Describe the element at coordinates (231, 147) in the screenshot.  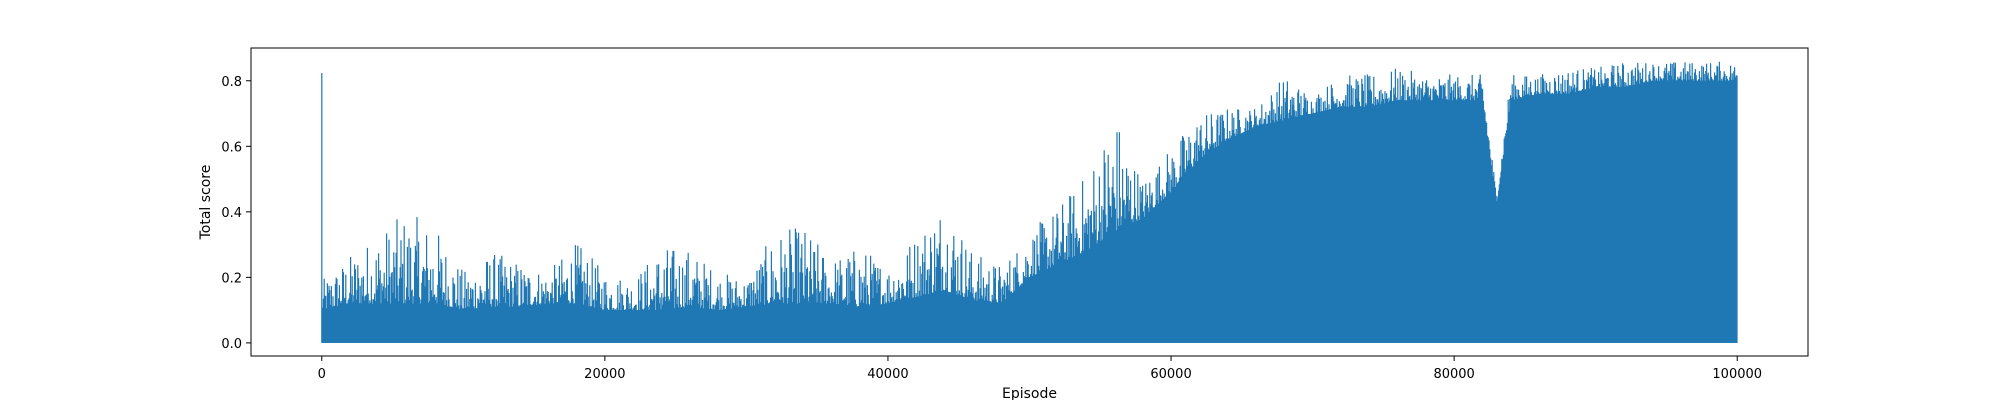
I see `y-tick-label: 0.6` at that location.